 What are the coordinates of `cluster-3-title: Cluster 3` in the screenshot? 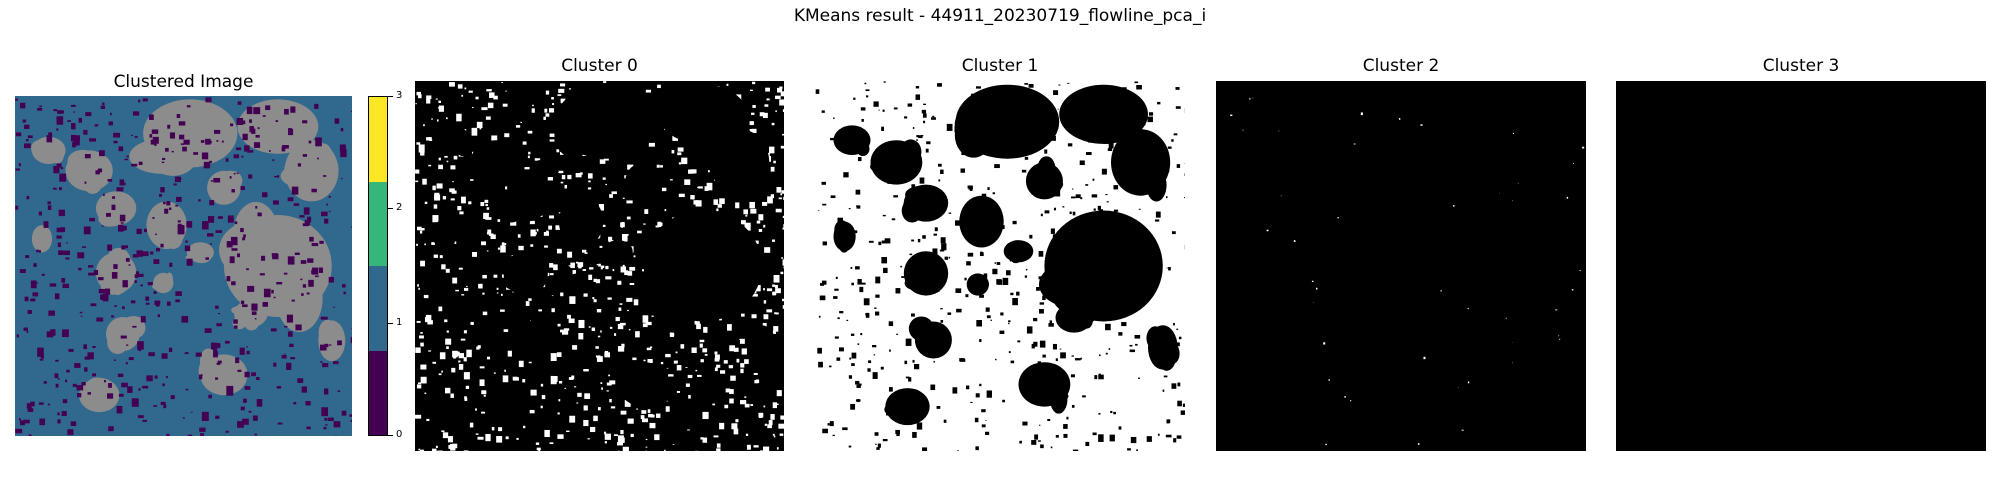 It's located at (1801, 66).